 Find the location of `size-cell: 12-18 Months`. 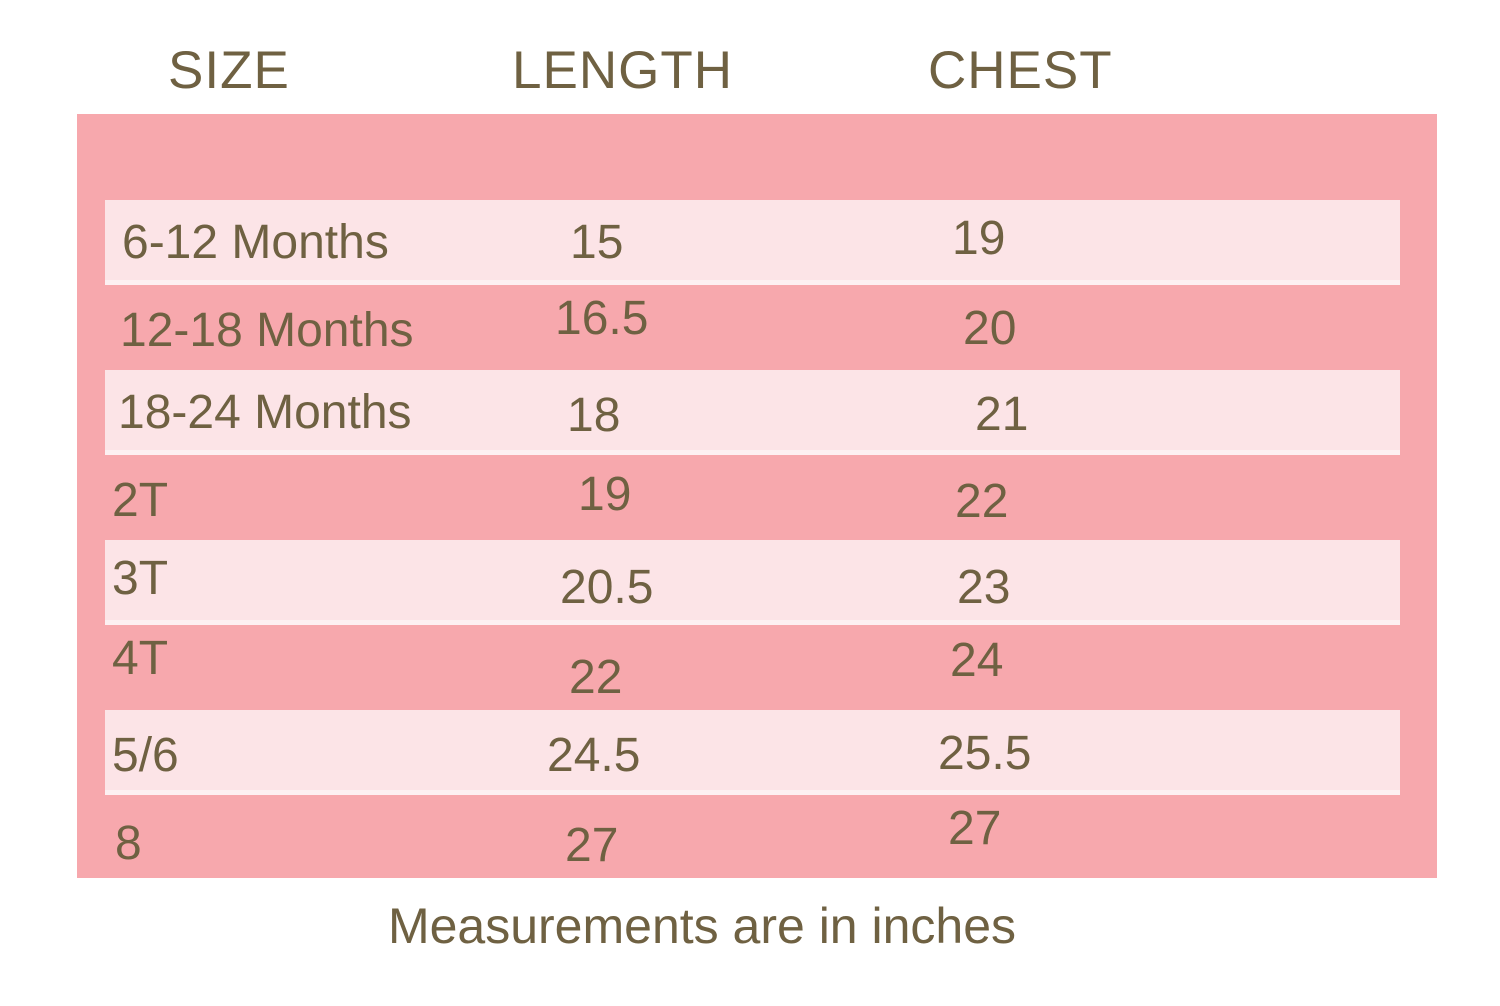

size-cell: 12-18 Months is located at coordinates (267, 330).